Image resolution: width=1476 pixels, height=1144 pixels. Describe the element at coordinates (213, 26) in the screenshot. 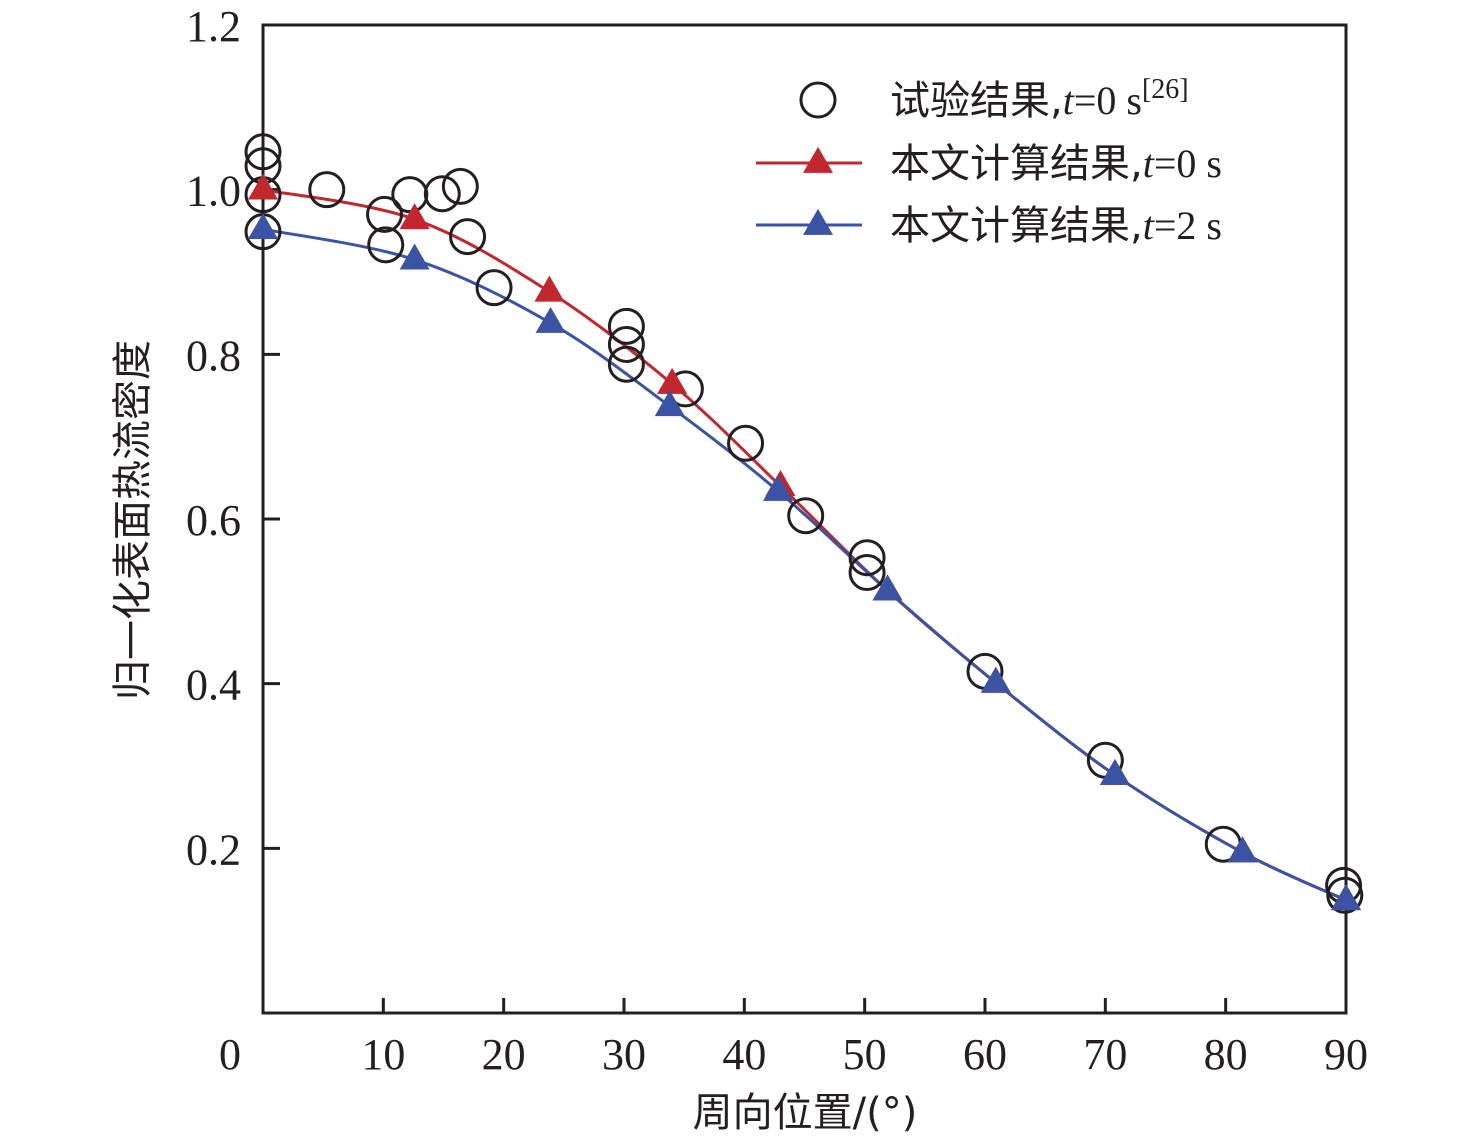

I see `y-tick-label: 1.2` at that location.